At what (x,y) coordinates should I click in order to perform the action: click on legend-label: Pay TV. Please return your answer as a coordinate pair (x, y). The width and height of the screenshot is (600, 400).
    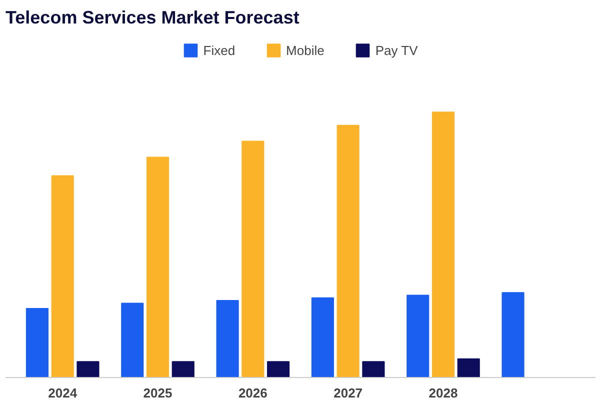
    Looking at the image, I should click on (396, 50).